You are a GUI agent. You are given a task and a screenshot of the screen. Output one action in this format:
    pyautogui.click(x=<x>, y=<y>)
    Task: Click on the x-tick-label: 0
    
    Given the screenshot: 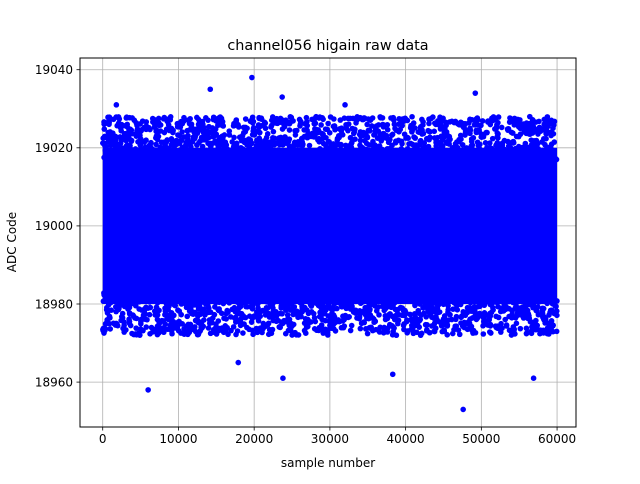 What is the action you would take?
    pyautogui.click(x=103, y=439)
    